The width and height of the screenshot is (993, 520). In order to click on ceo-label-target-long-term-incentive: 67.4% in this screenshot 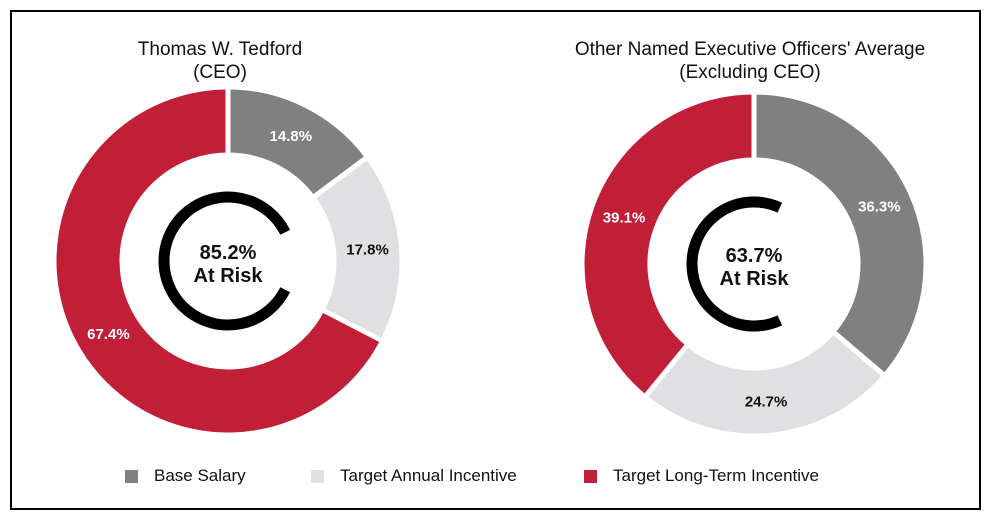, I will do `click(108, 334)`.